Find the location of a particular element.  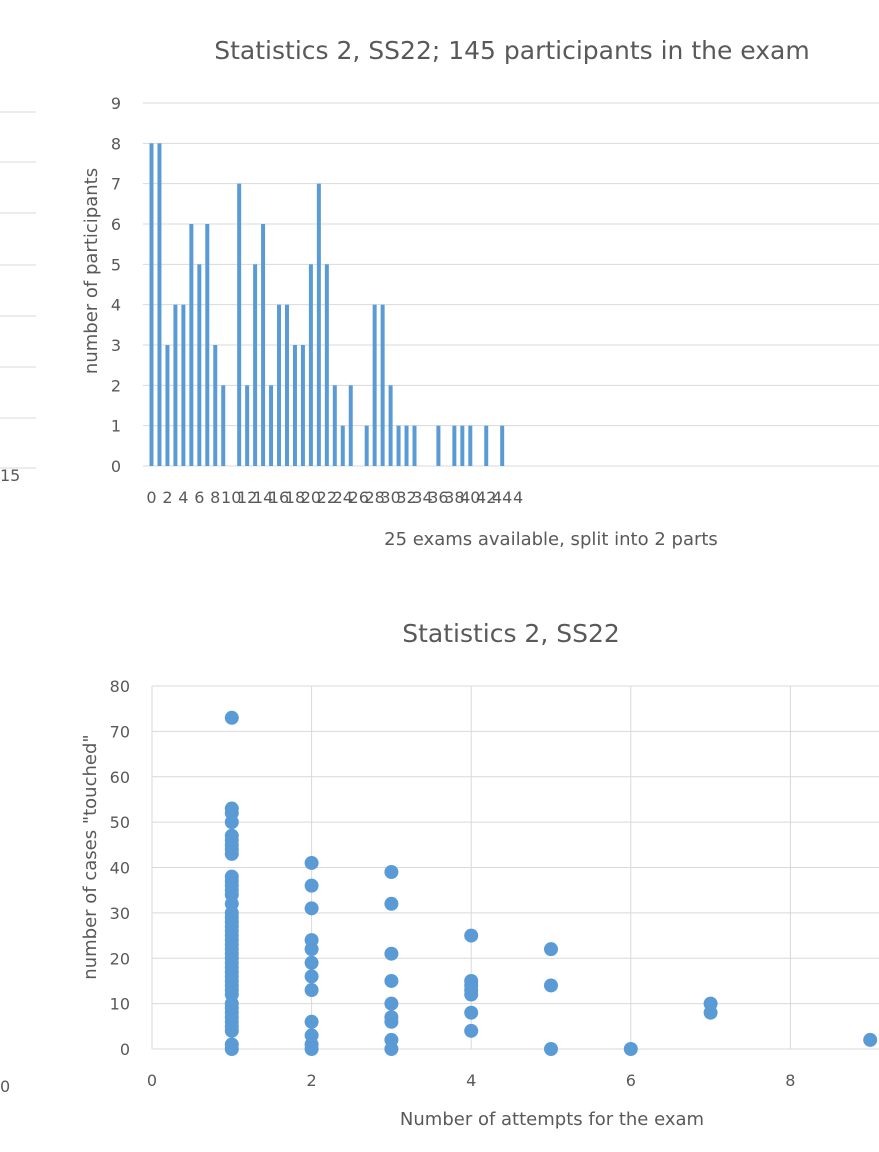

bar-y-tick-label: 6 is located at coordinates (116, 224).